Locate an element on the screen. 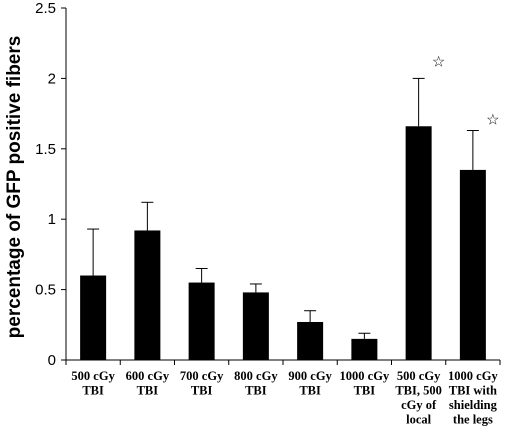  y-tick-label: 1 is located at coordinates (52, 219).